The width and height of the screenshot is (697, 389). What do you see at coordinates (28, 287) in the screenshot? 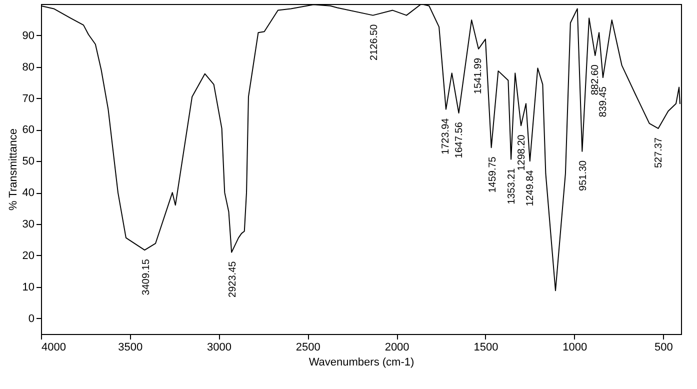
I see `y-tick-label: 10` at bounding box center [28, 287].